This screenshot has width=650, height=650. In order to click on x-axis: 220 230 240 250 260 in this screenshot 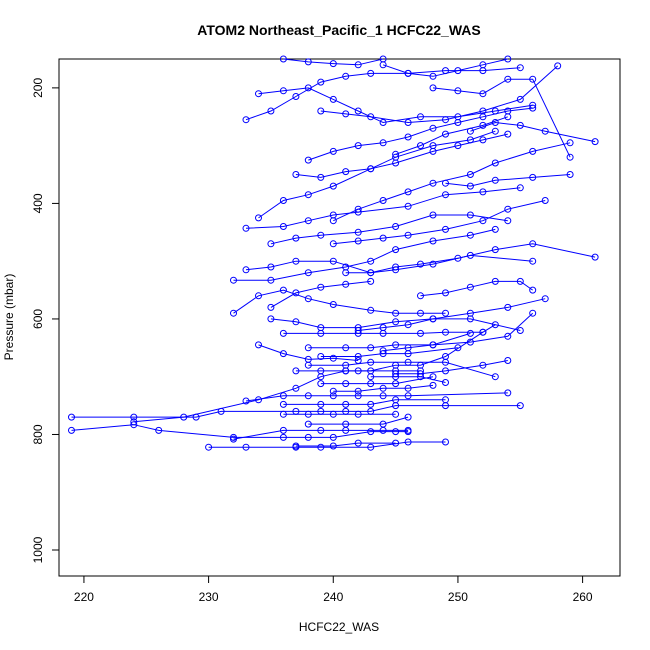, I will do `click(333, 590)`.